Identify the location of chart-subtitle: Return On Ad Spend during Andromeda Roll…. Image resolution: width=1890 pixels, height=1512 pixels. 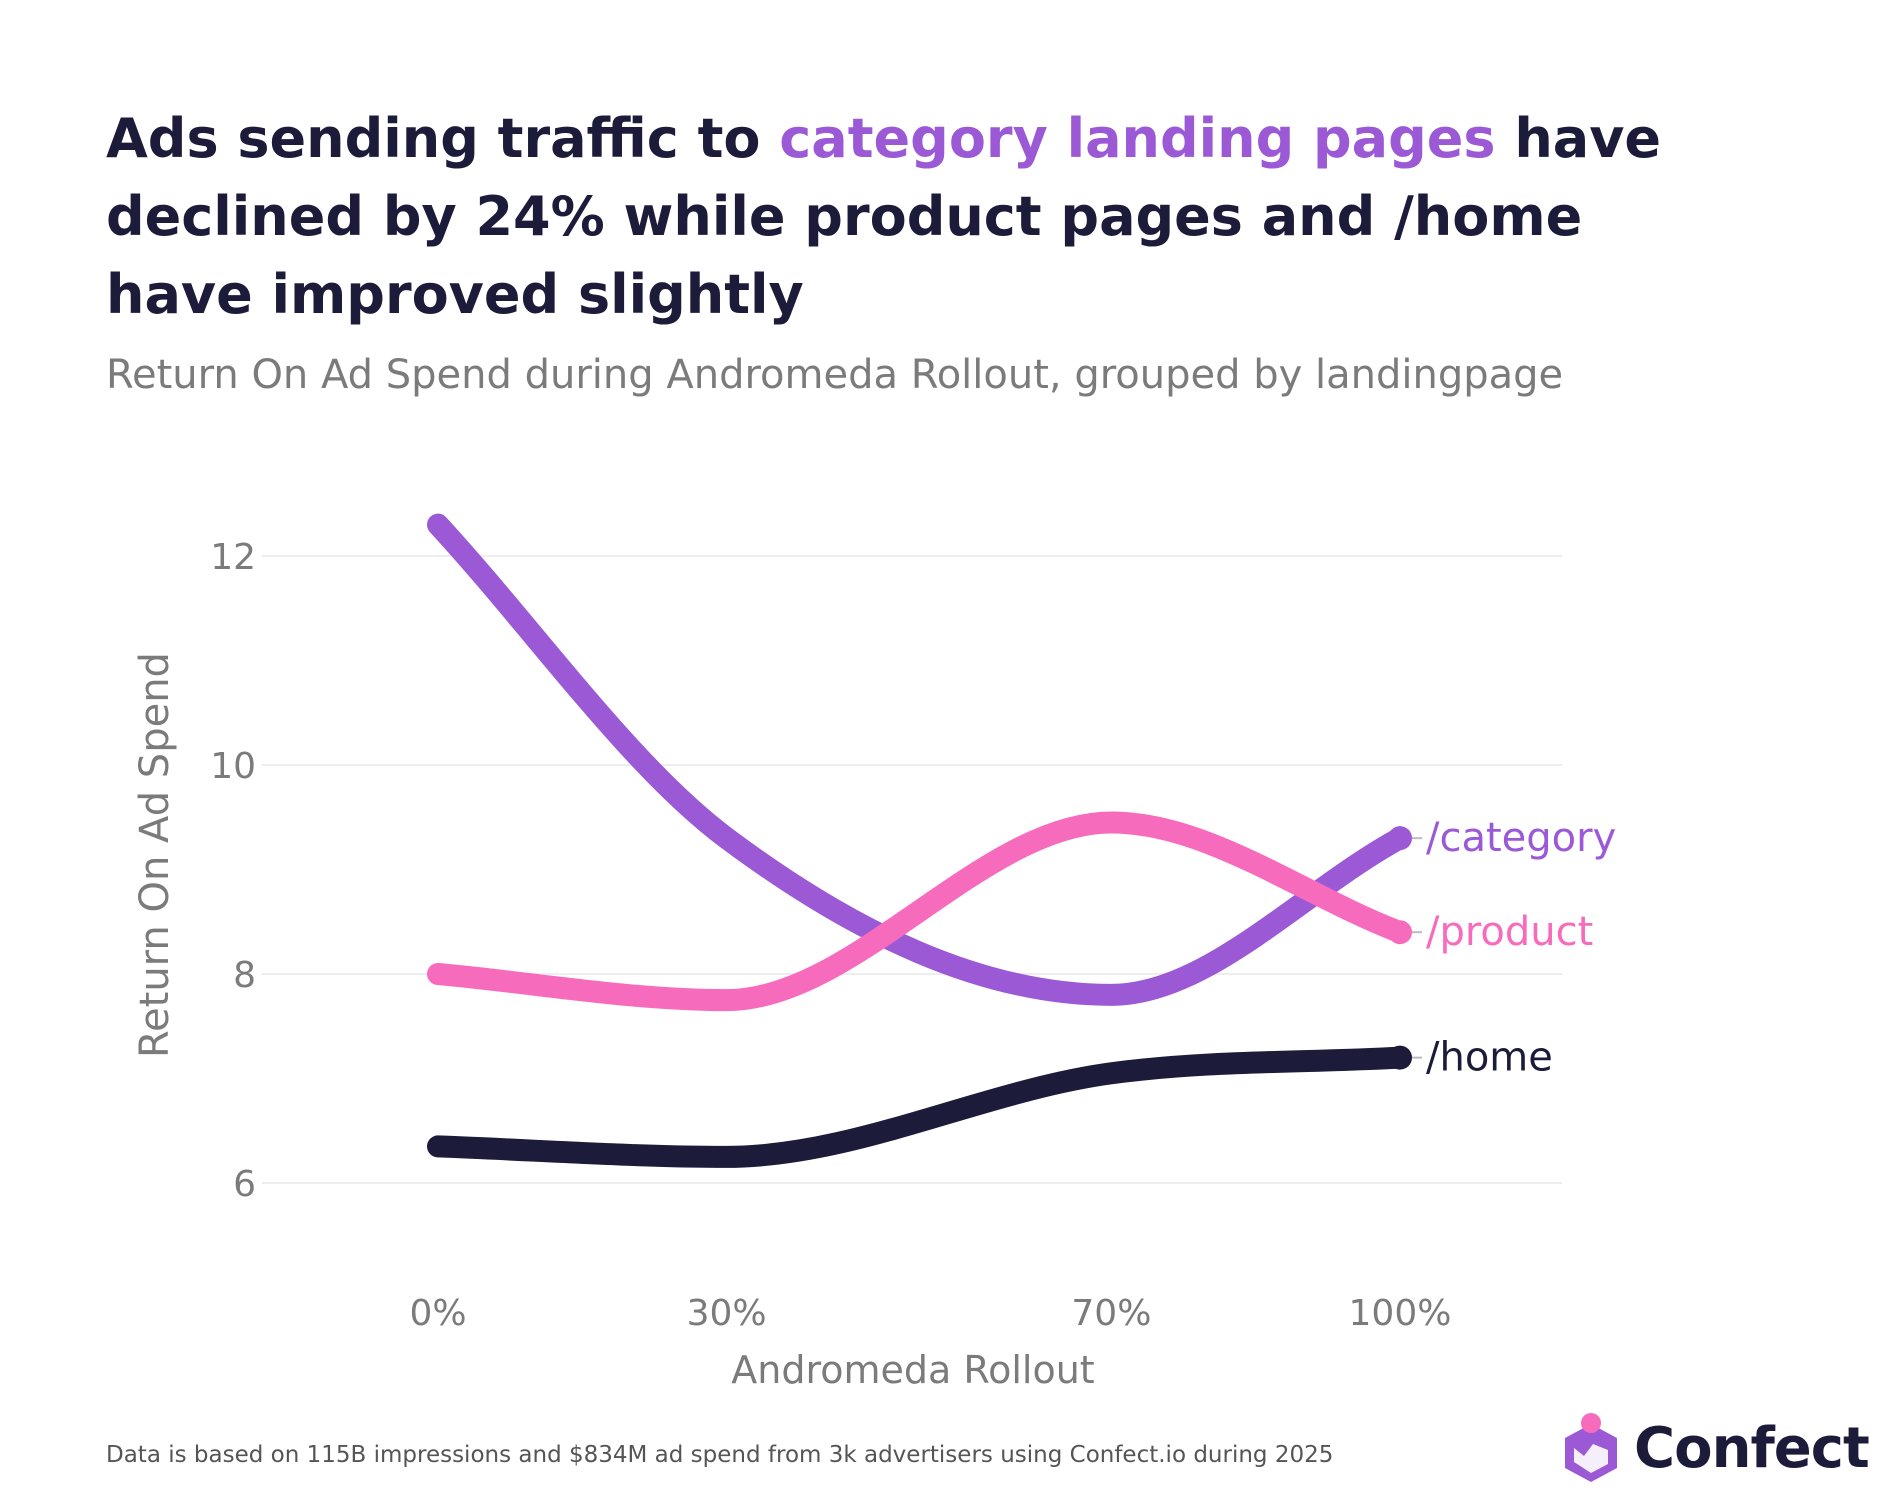
(835, 375).